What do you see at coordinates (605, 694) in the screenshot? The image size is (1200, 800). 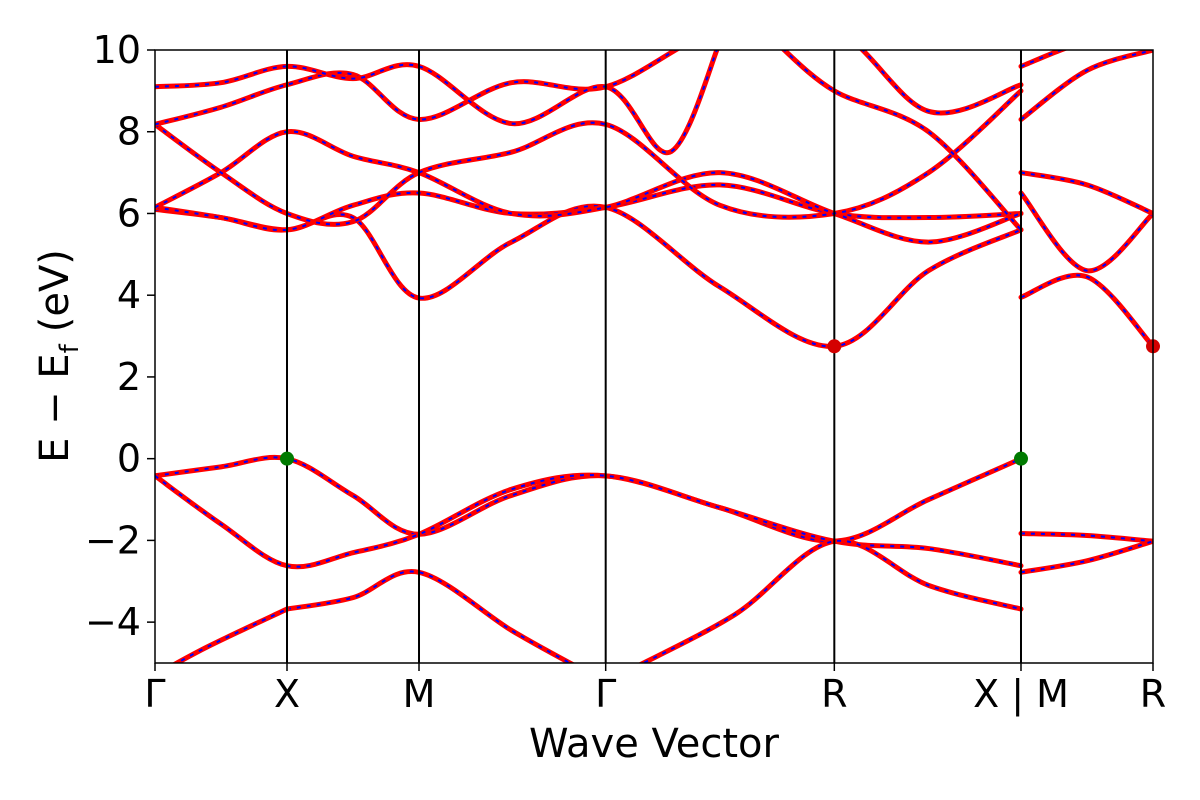 I see `x-tick-label-3: Γ` at bounding box center [605, 694].